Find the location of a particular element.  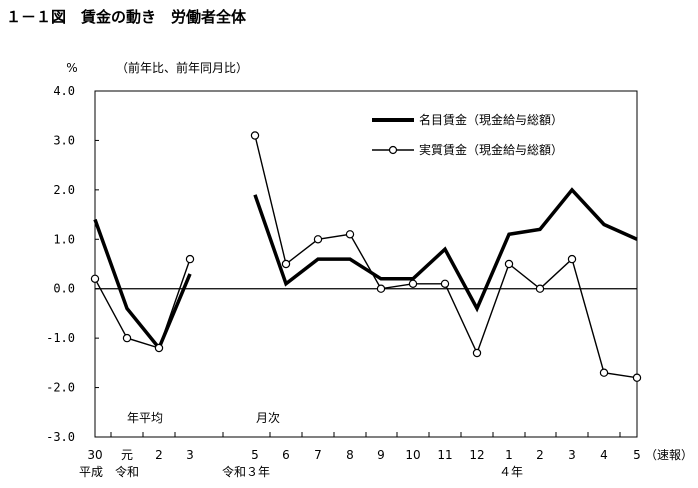

y-tick-label: 4.0 is located at coordinates (64, 91).